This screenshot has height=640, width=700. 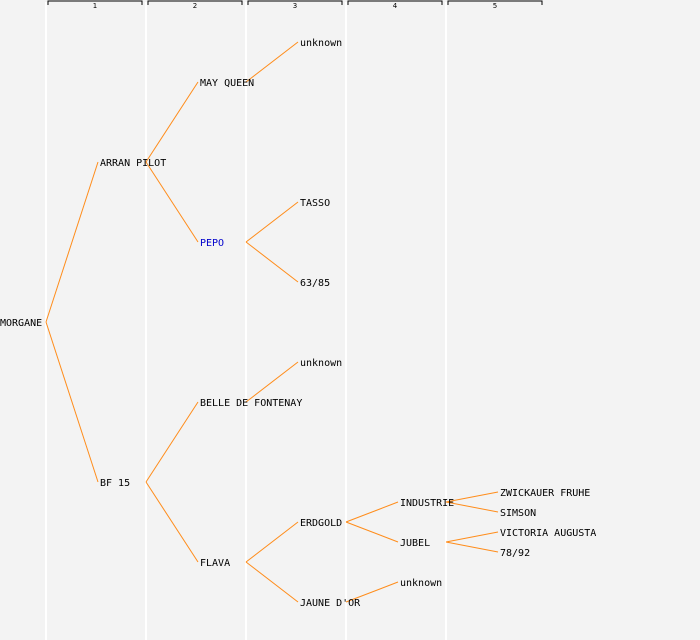 What do you see at coordinates (415, 543) in the screenshot?
I see `pedigree-node: JUBEL` at bounding box center [415, 543].